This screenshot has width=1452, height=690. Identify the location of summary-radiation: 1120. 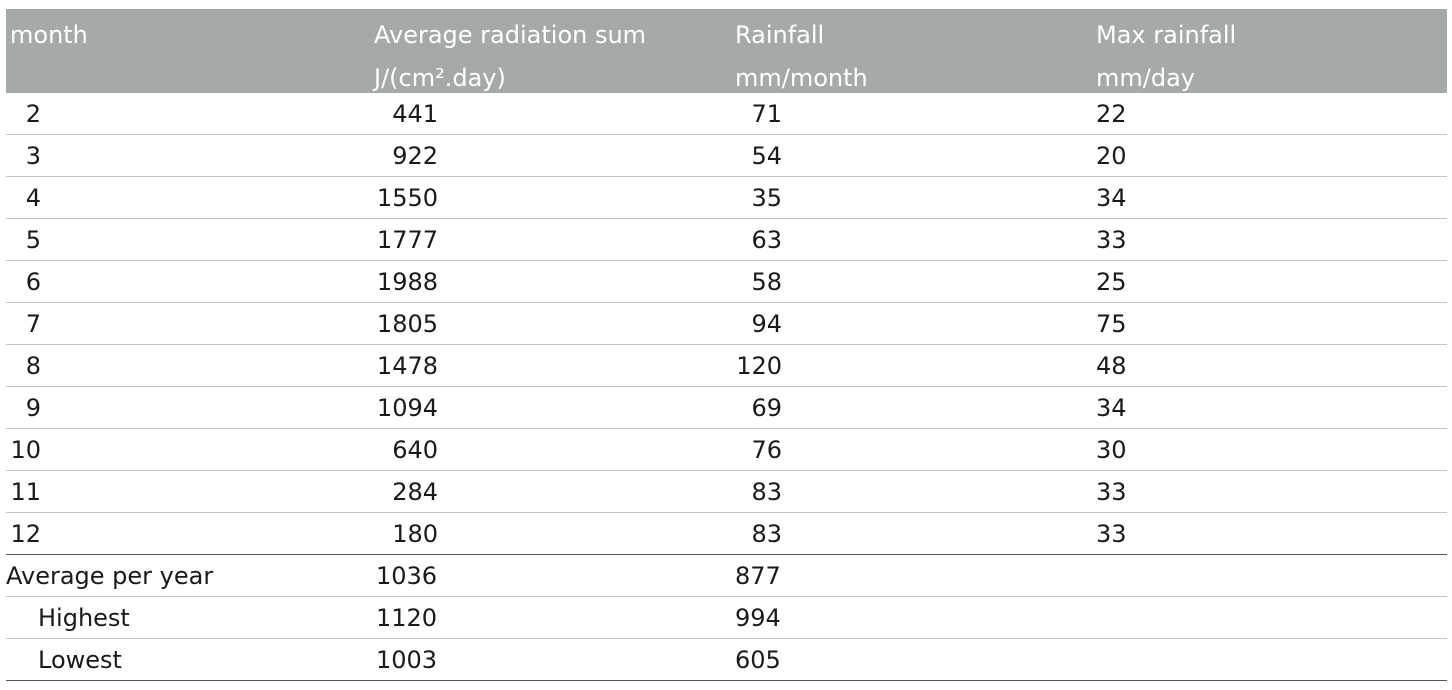
(407, 618).